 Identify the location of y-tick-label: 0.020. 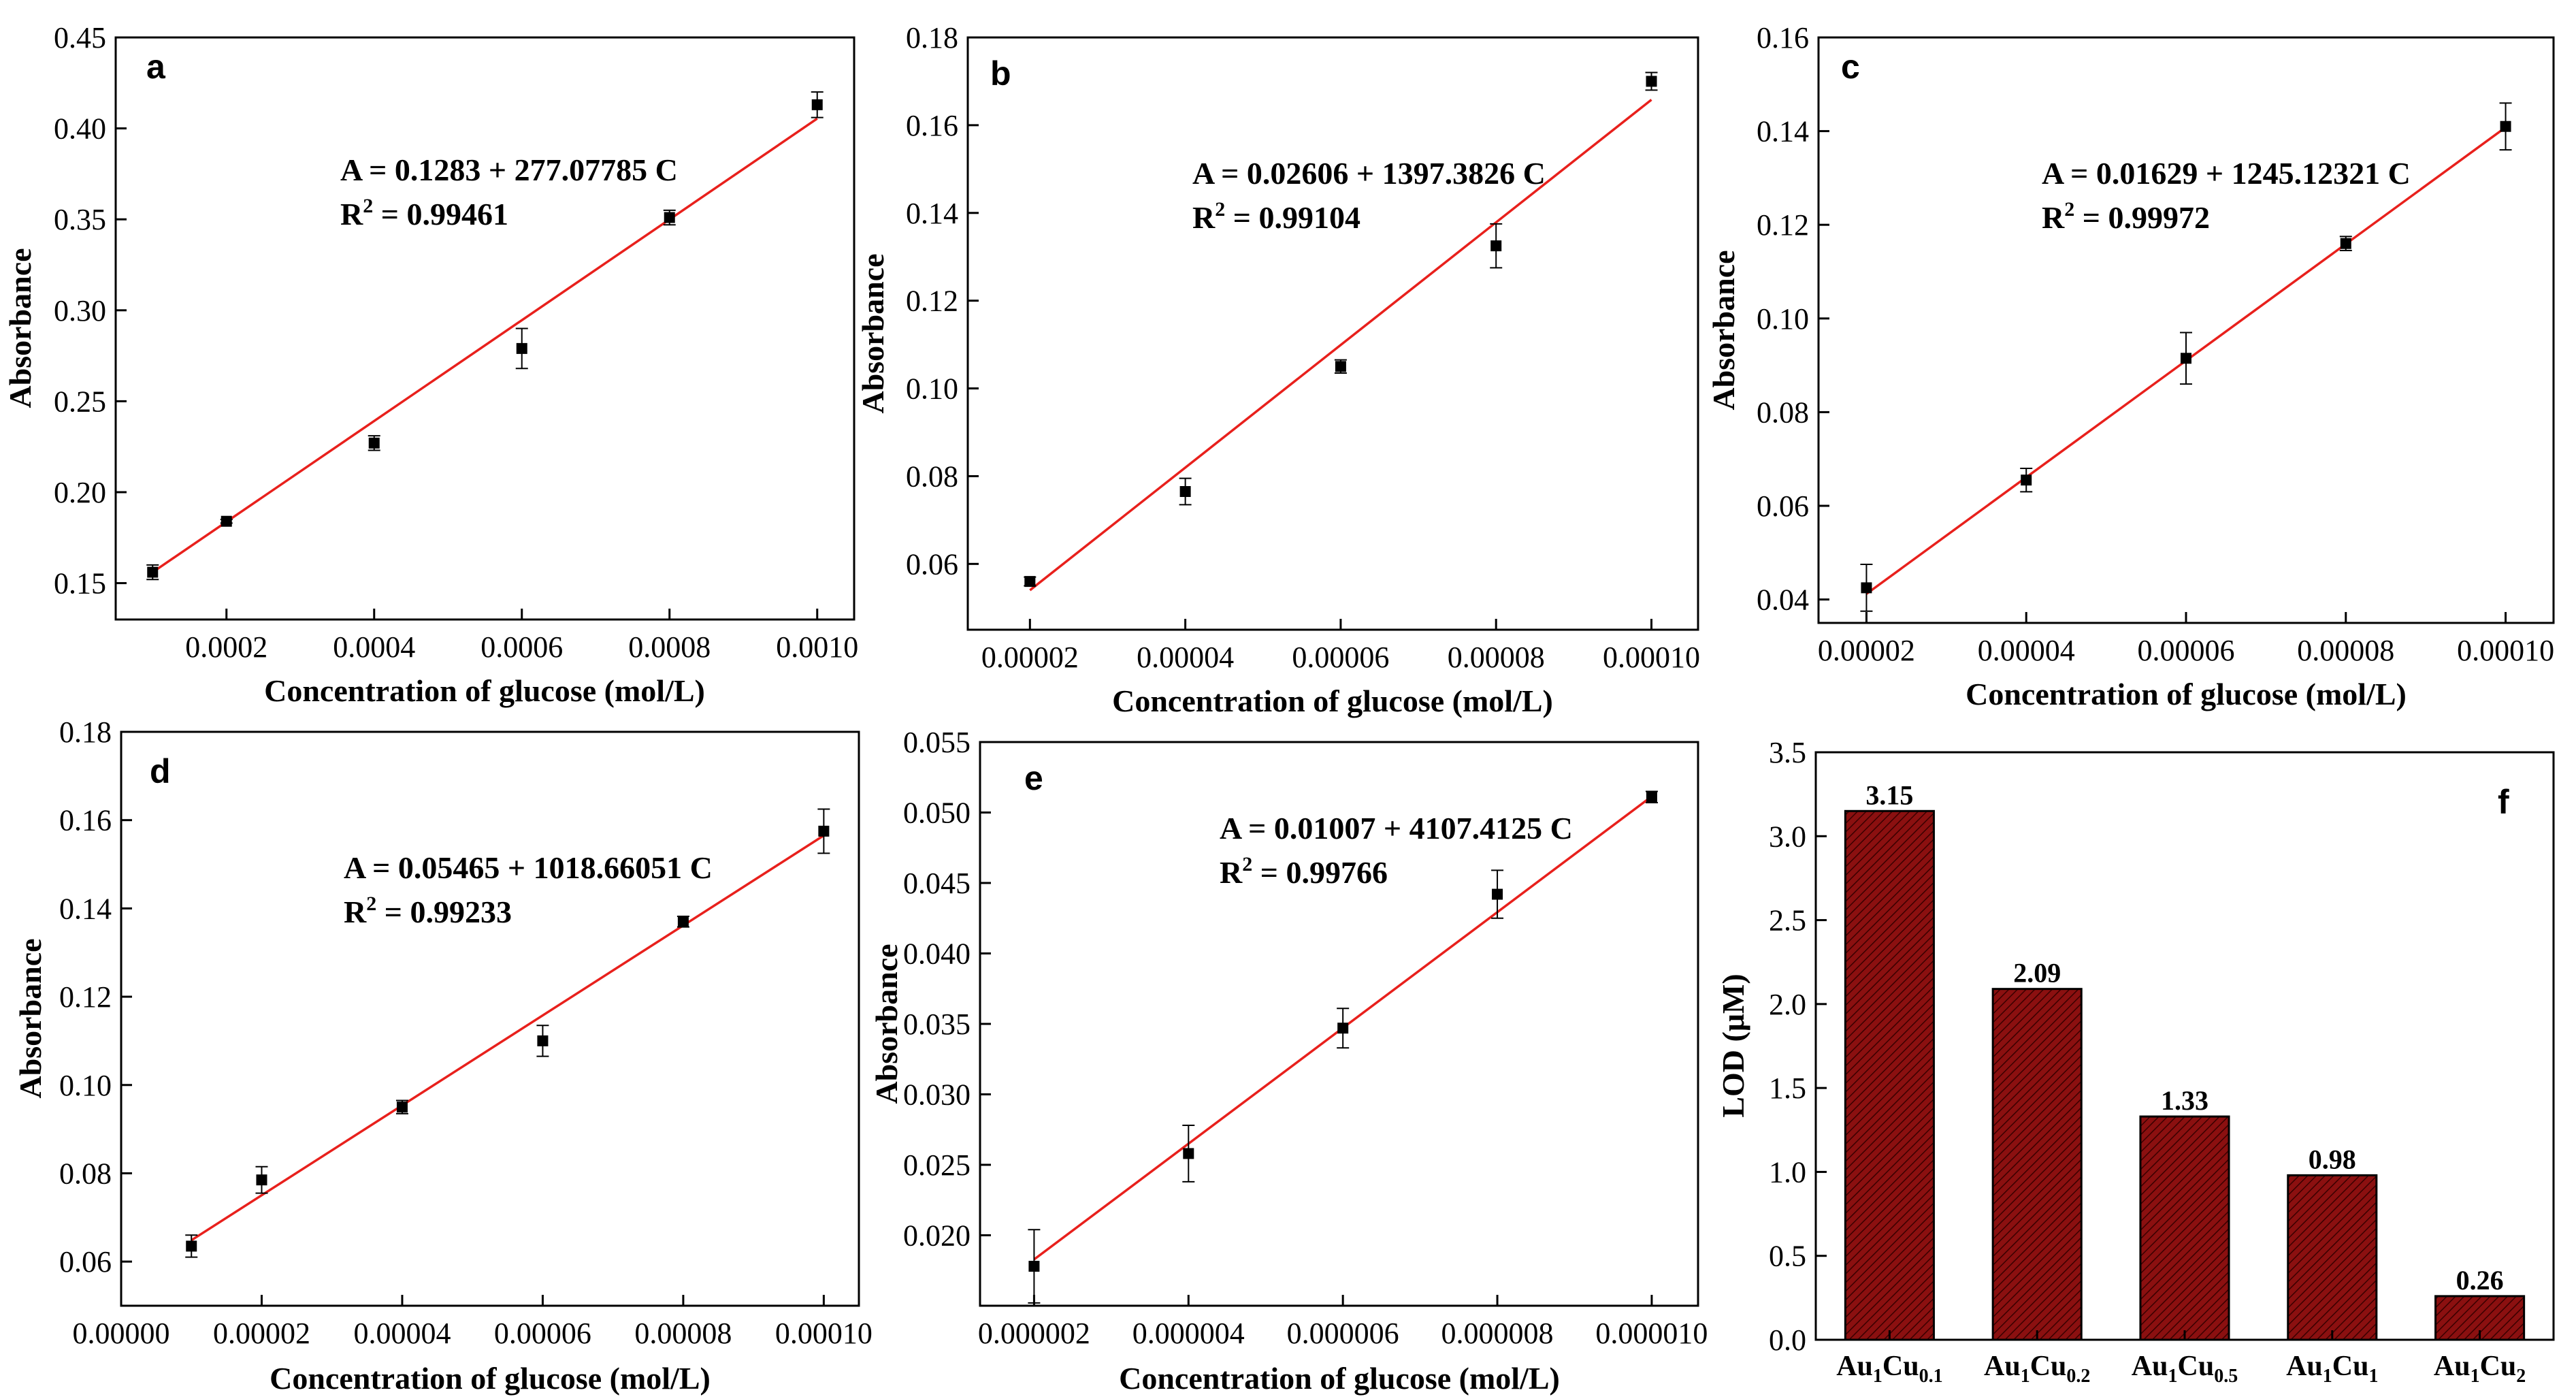
(937, 1236).